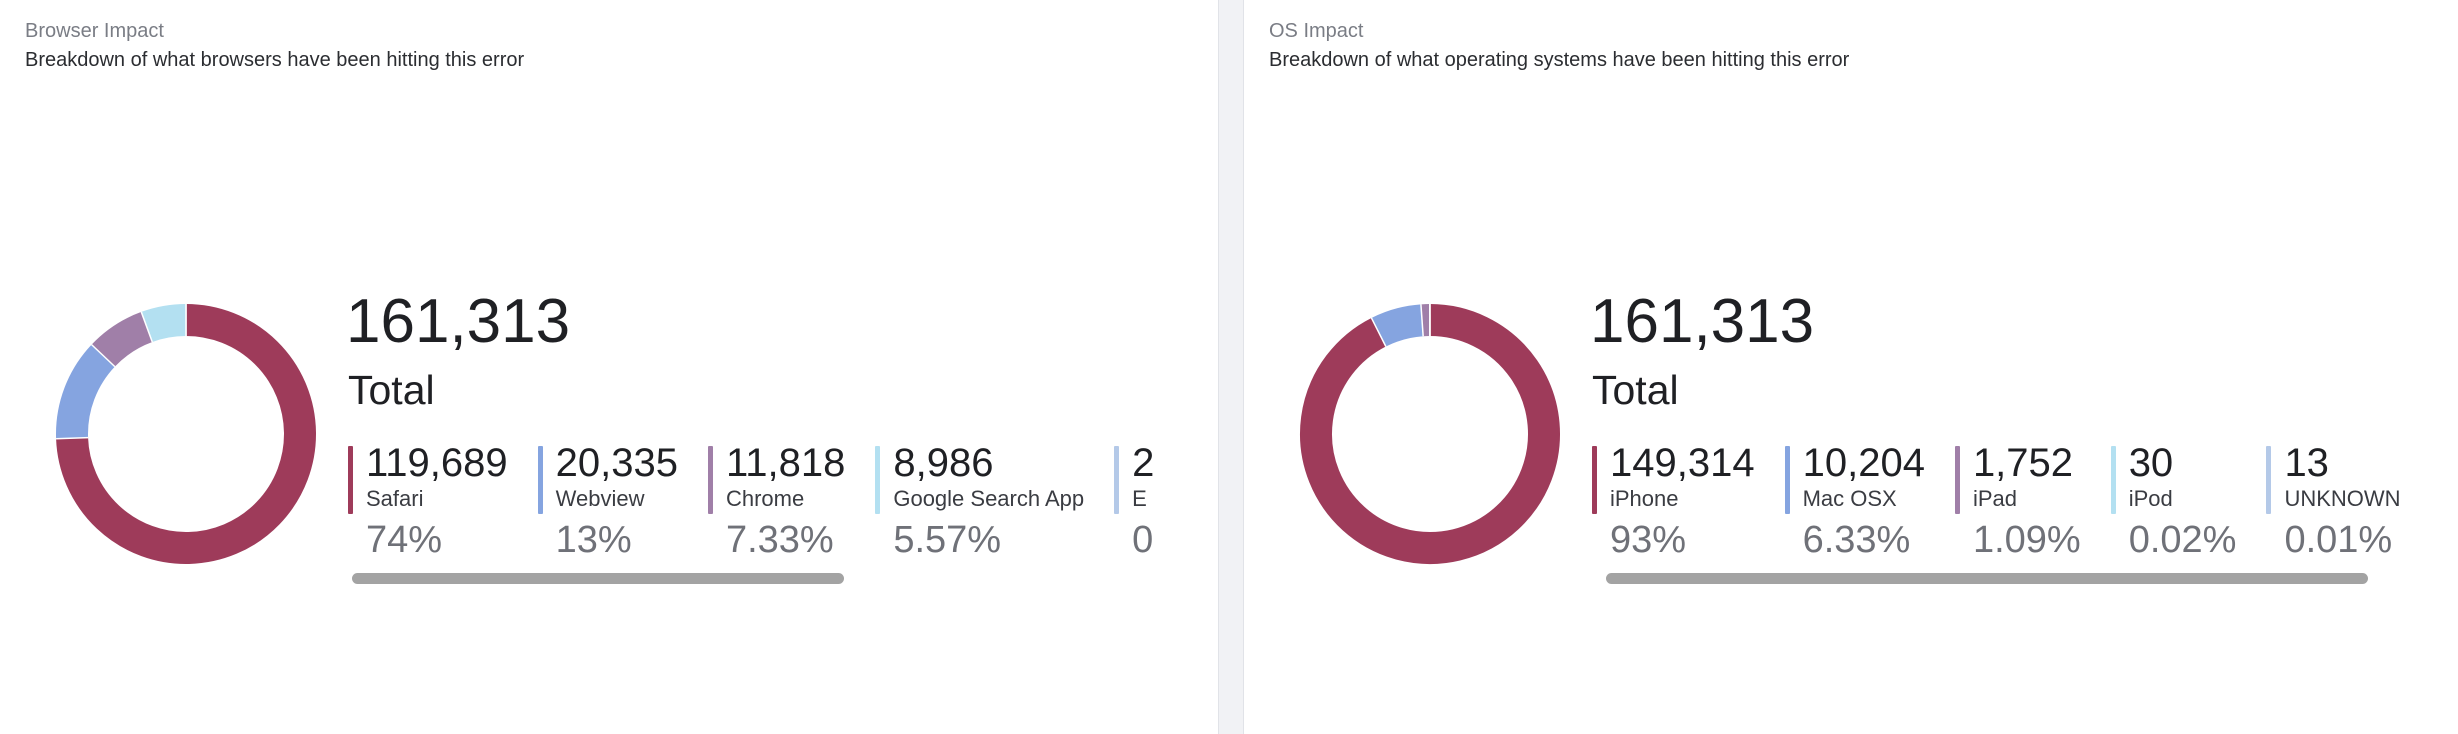 The height and width of the screenshot is (734, 2458). What do you see at coordinates (1648, 540) in the screenshot?
I see `legend-percent: 93%` at bounding box center [1648, 540].